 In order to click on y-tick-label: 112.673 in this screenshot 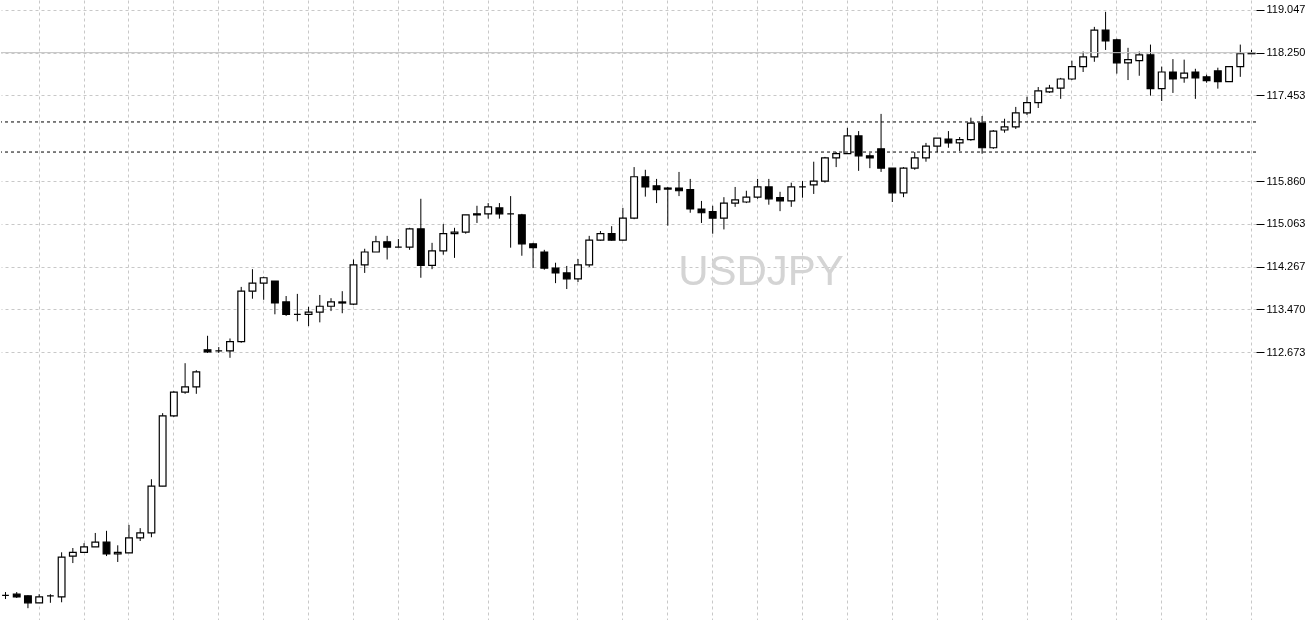, I will do `click(1286, 351)`.